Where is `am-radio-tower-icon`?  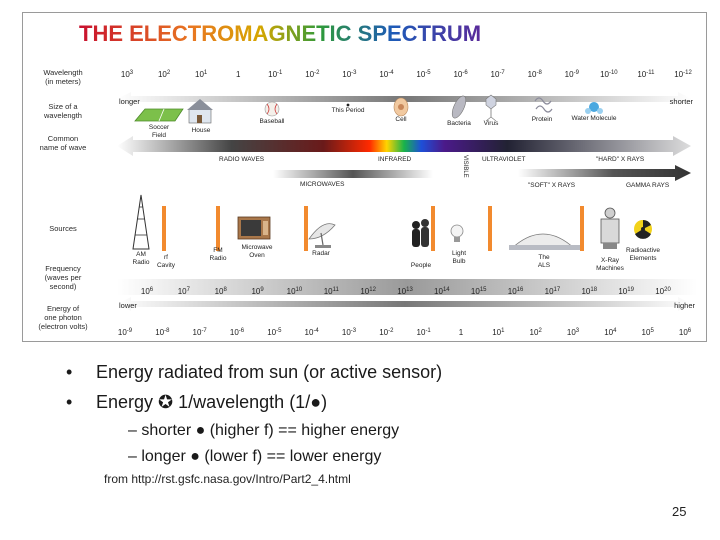
am-radio-tower-icon is located at coordinates (141, 222).